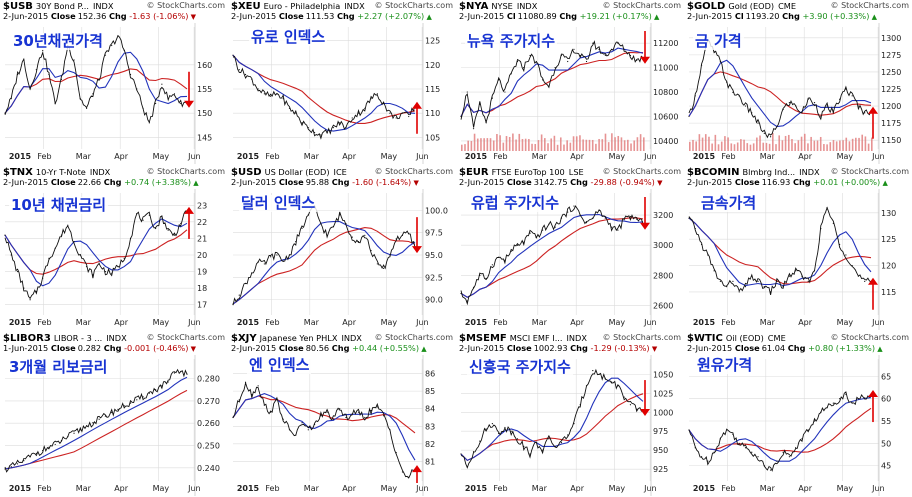 The image size is (912, 497). What do you see at coordinates (432, 89) in the screenshot?
I see `y-tick-label: 115` at bounding box center [432, 89].